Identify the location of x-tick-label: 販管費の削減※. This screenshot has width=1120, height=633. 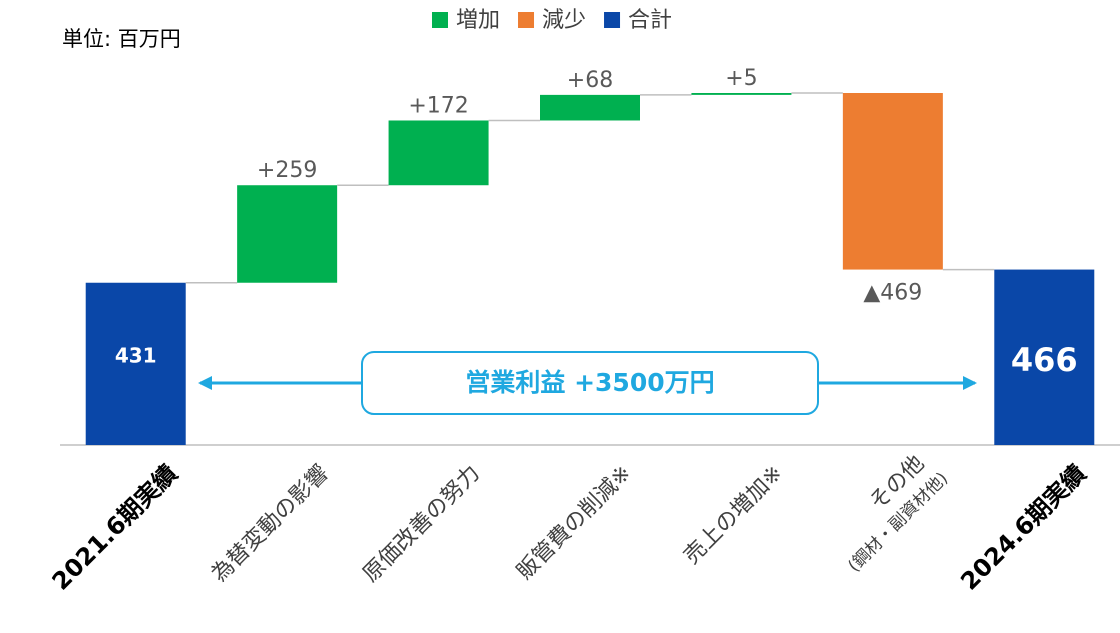
(574, 523).